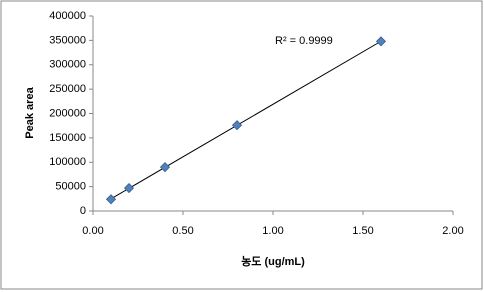 The image size is (484, 292). I want to click on x-tick-label: 0.50, so click(182, 231).